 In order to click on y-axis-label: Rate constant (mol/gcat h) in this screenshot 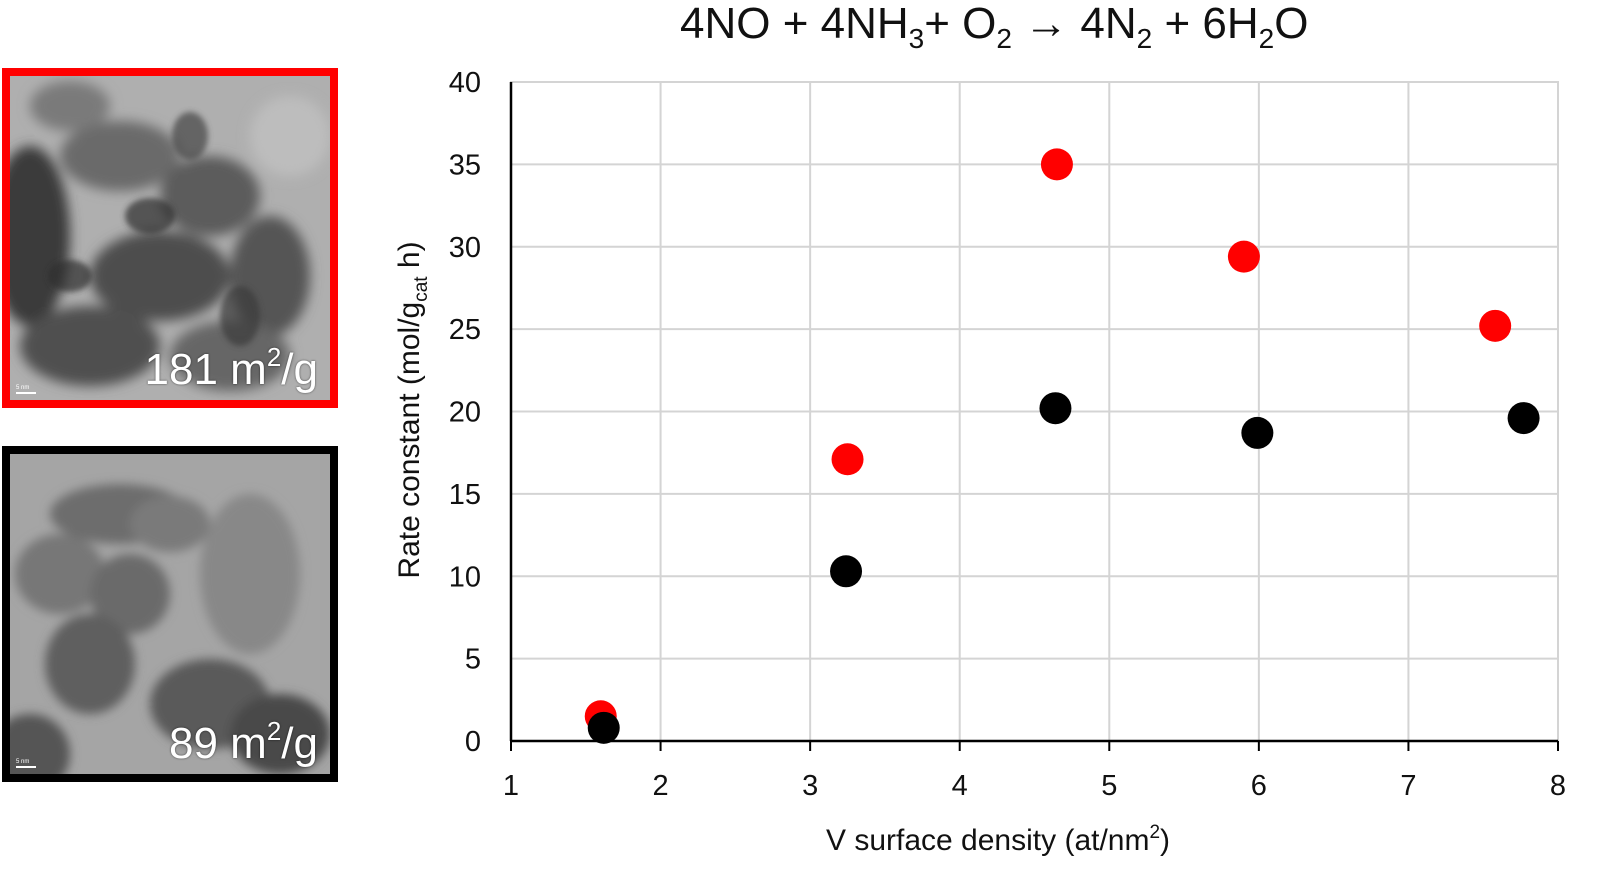, I will do `click(412, 410)`.